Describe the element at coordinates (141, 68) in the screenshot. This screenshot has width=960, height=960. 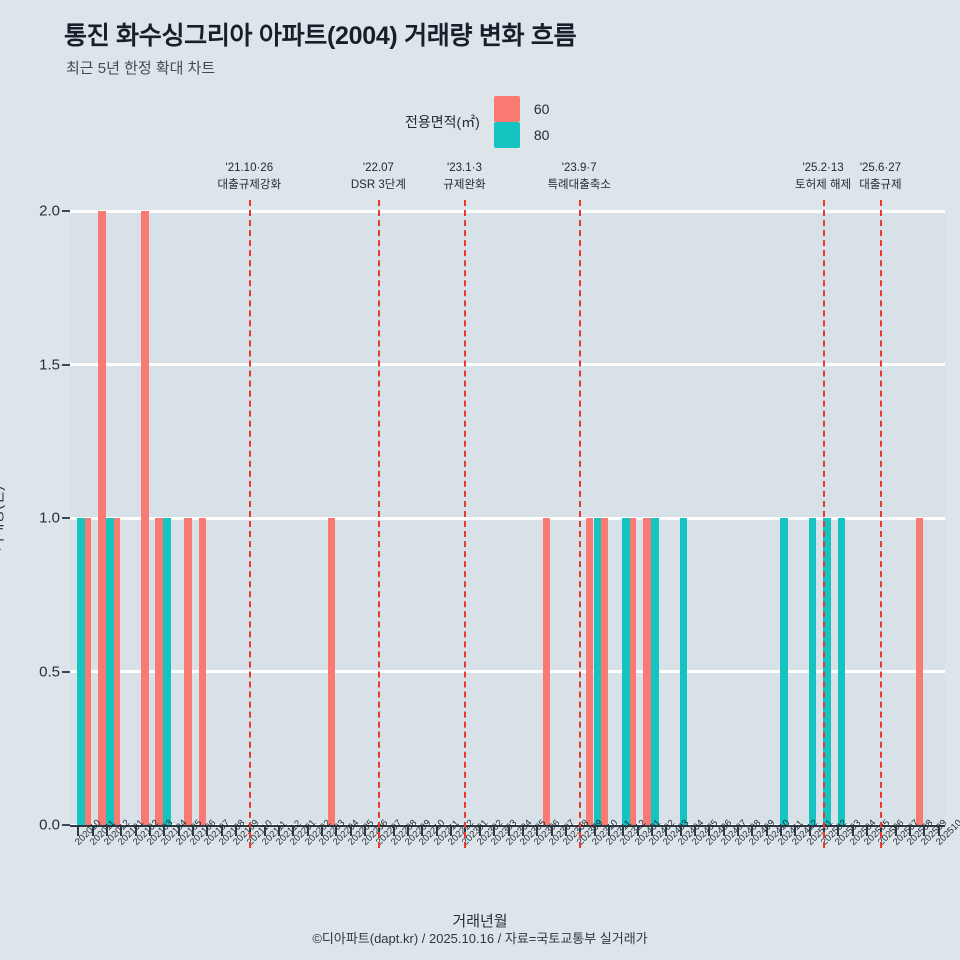
I see `page-subtitle: 최근 5년 한정 확대 차트` at that location.